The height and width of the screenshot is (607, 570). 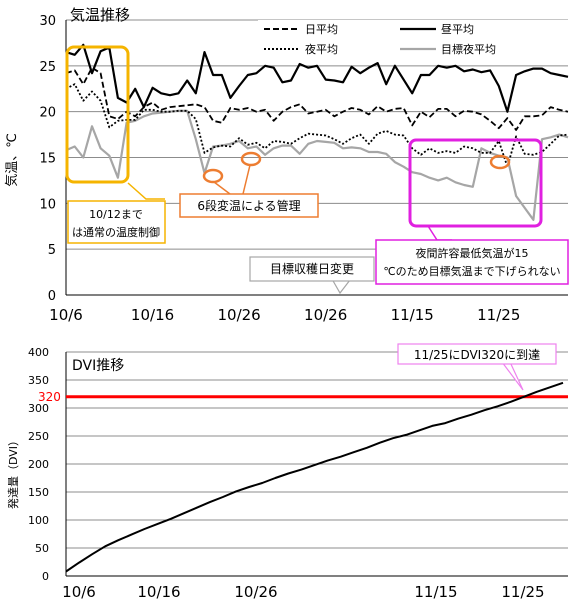 What do you see at coordinates (457, 29) in the screenshot?
I see `legend-label-day-mean: 昼平均` at bounding box center [457, 29].